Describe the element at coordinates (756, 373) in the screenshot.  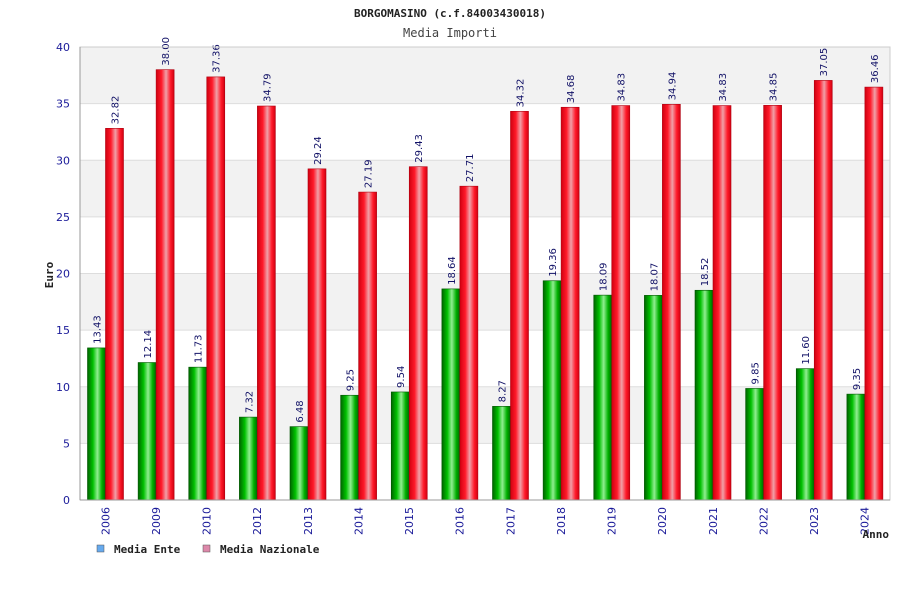
I see `data-label-media-ente: 9.85` at that location.